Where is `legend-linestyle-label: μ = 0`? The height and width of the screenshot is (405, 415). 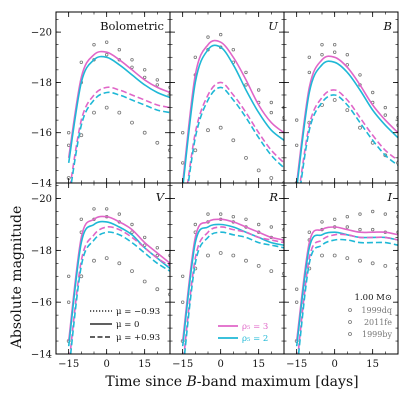 legend-linestyle-label: μ = 0 is located at coordinates (127, 325).